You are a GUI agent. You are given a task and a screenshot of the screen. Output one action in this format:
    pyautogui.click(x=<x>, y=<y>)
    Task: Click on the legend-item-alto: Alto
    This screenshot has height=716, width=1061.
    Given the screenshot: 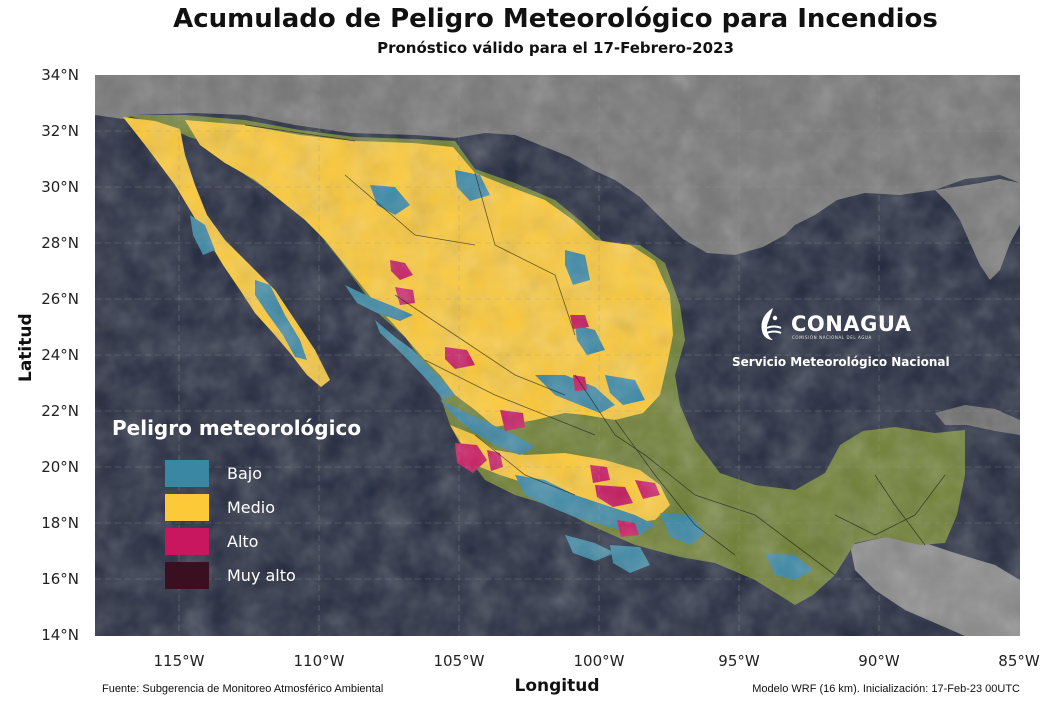 What is the action you would take?
    pyautogui.click(x=263, y=541)
    